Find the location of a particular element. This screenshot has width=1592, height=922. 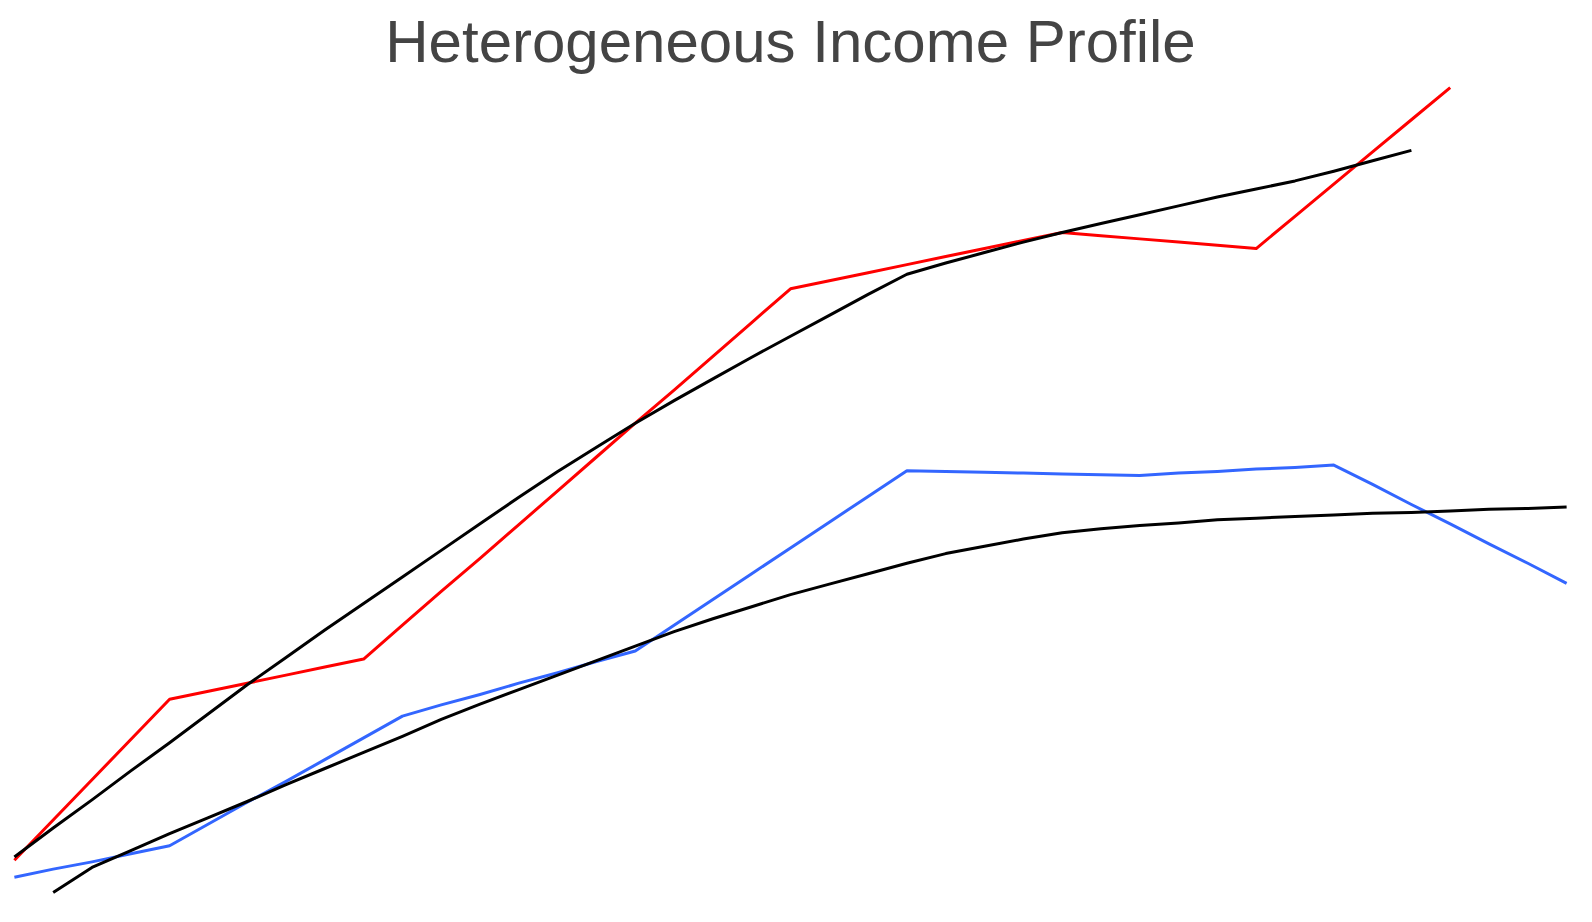

chart-title: Heterogeneous Income Profile is located at coordinates (790, 41).